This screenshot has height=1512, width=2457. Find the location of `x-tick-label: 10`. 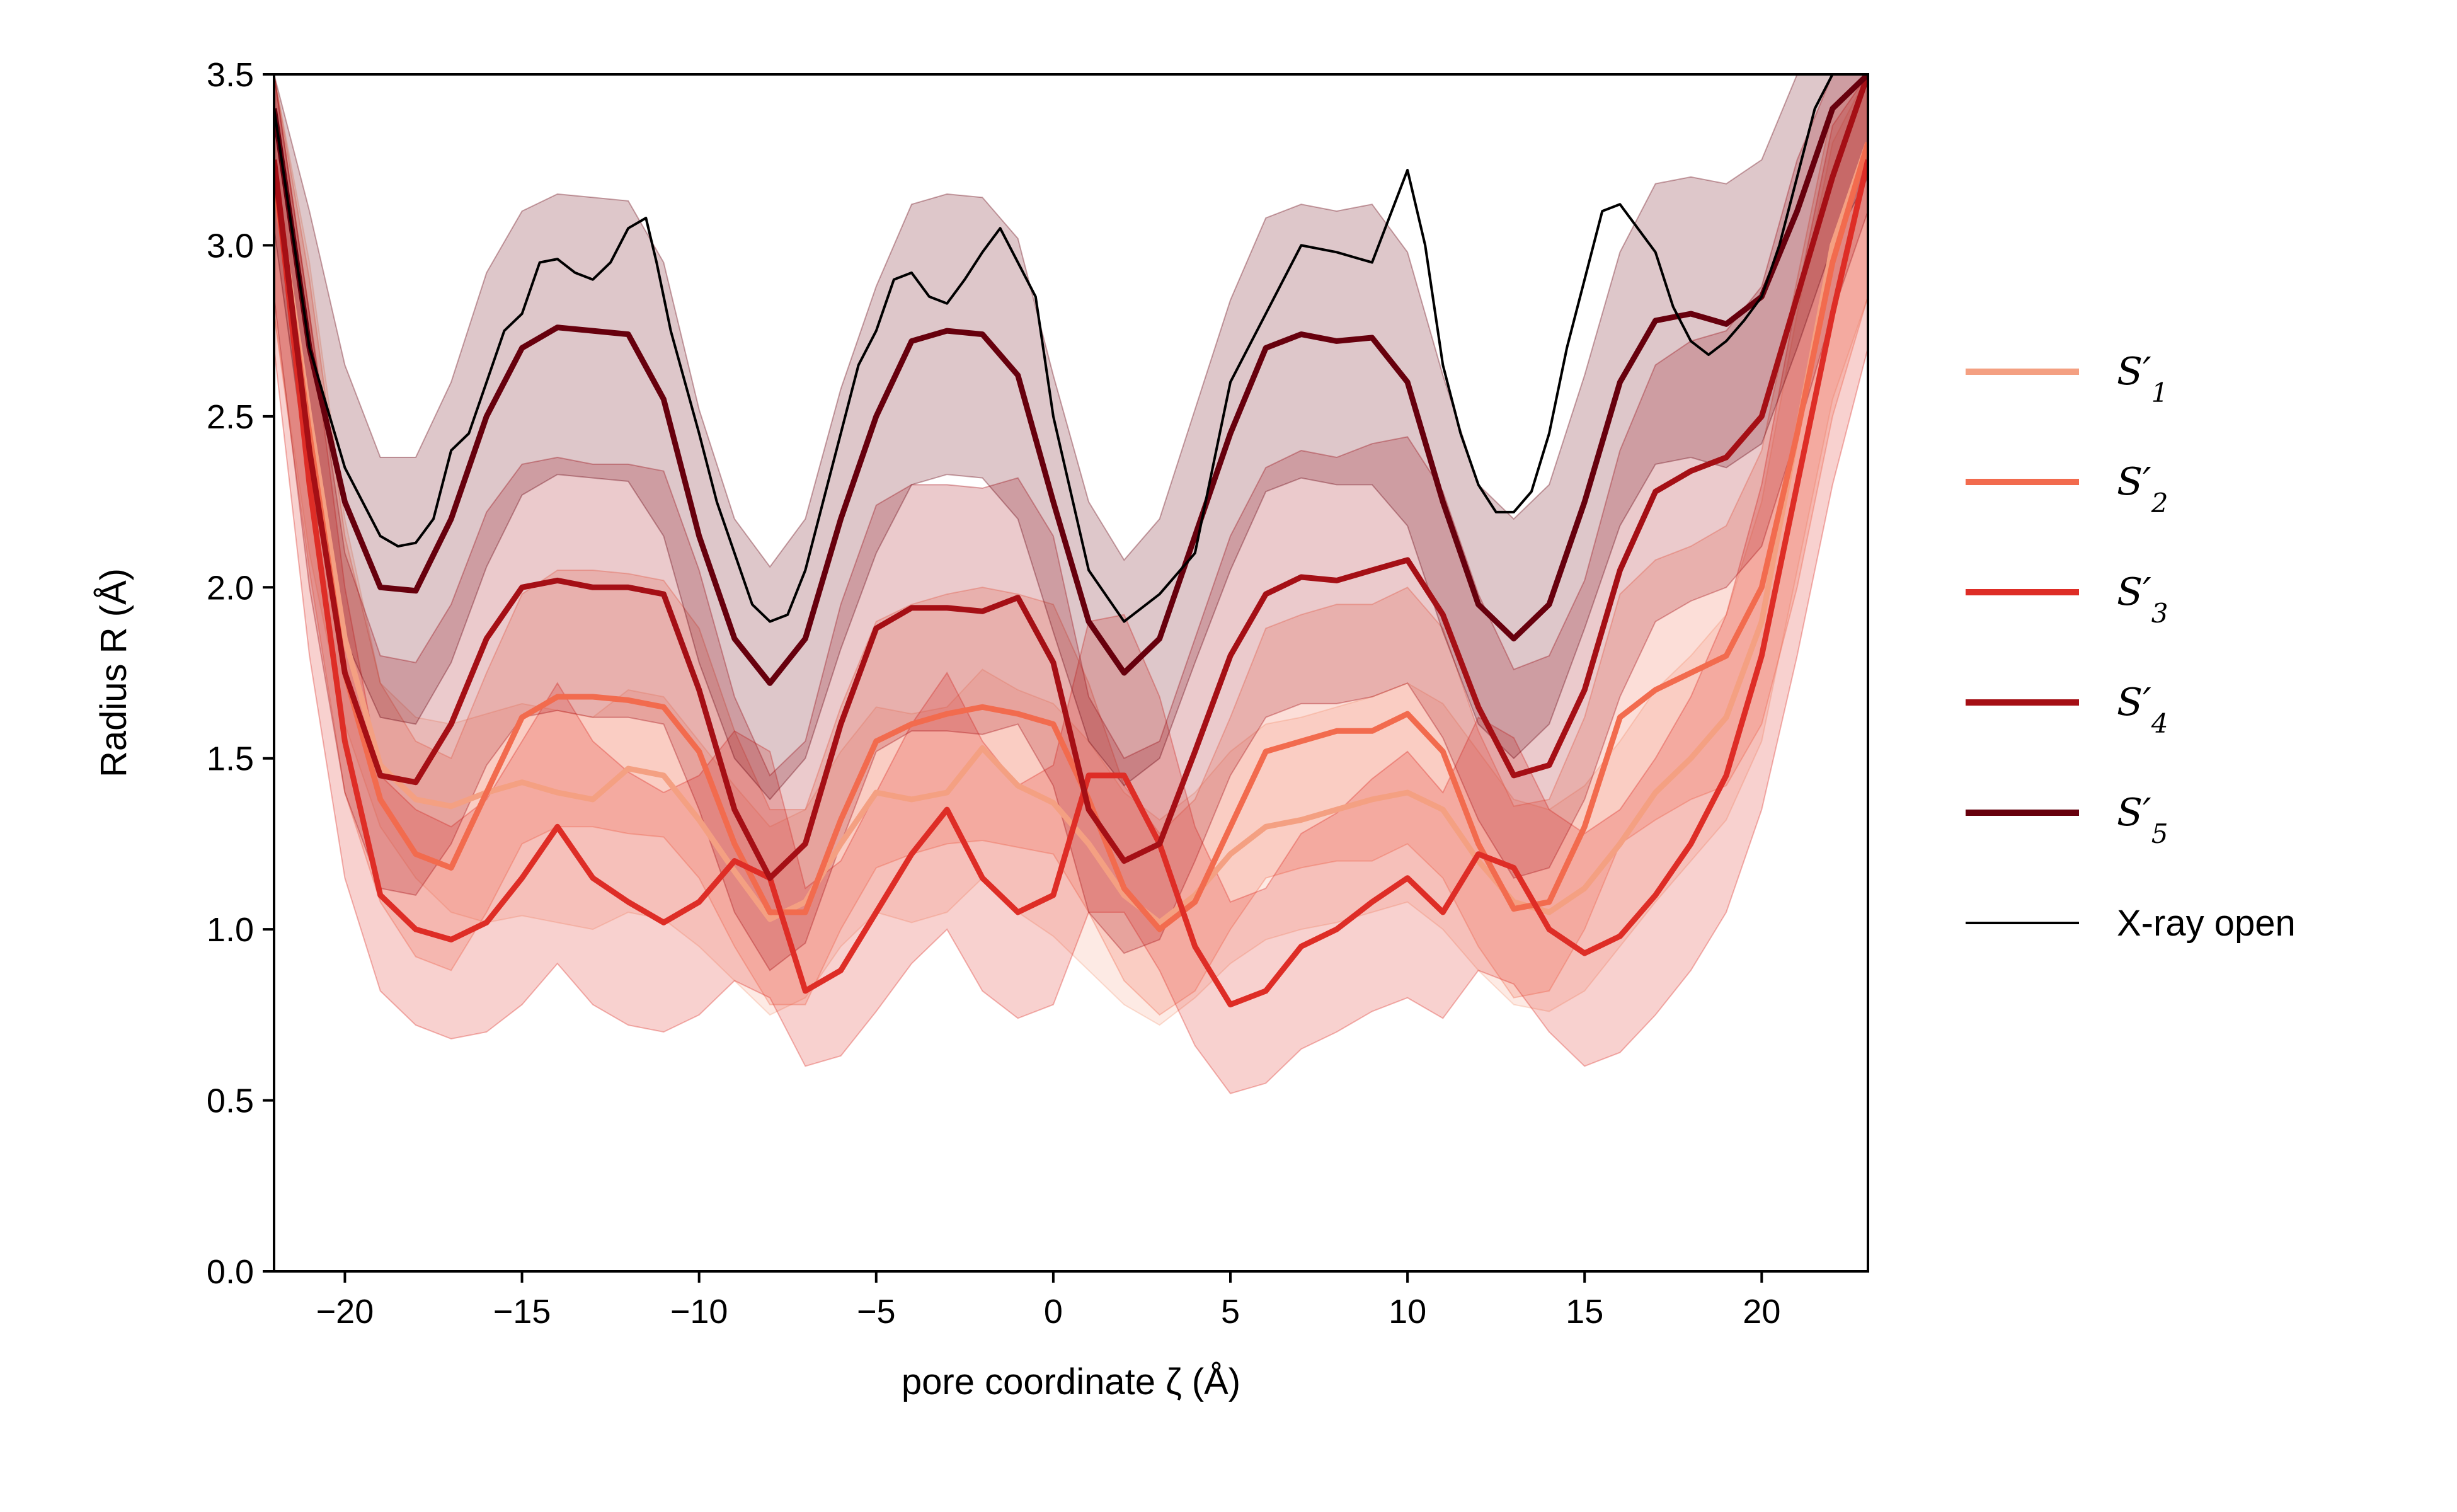

x-tick-label: 10 is located at coordinates (1407, 1312).